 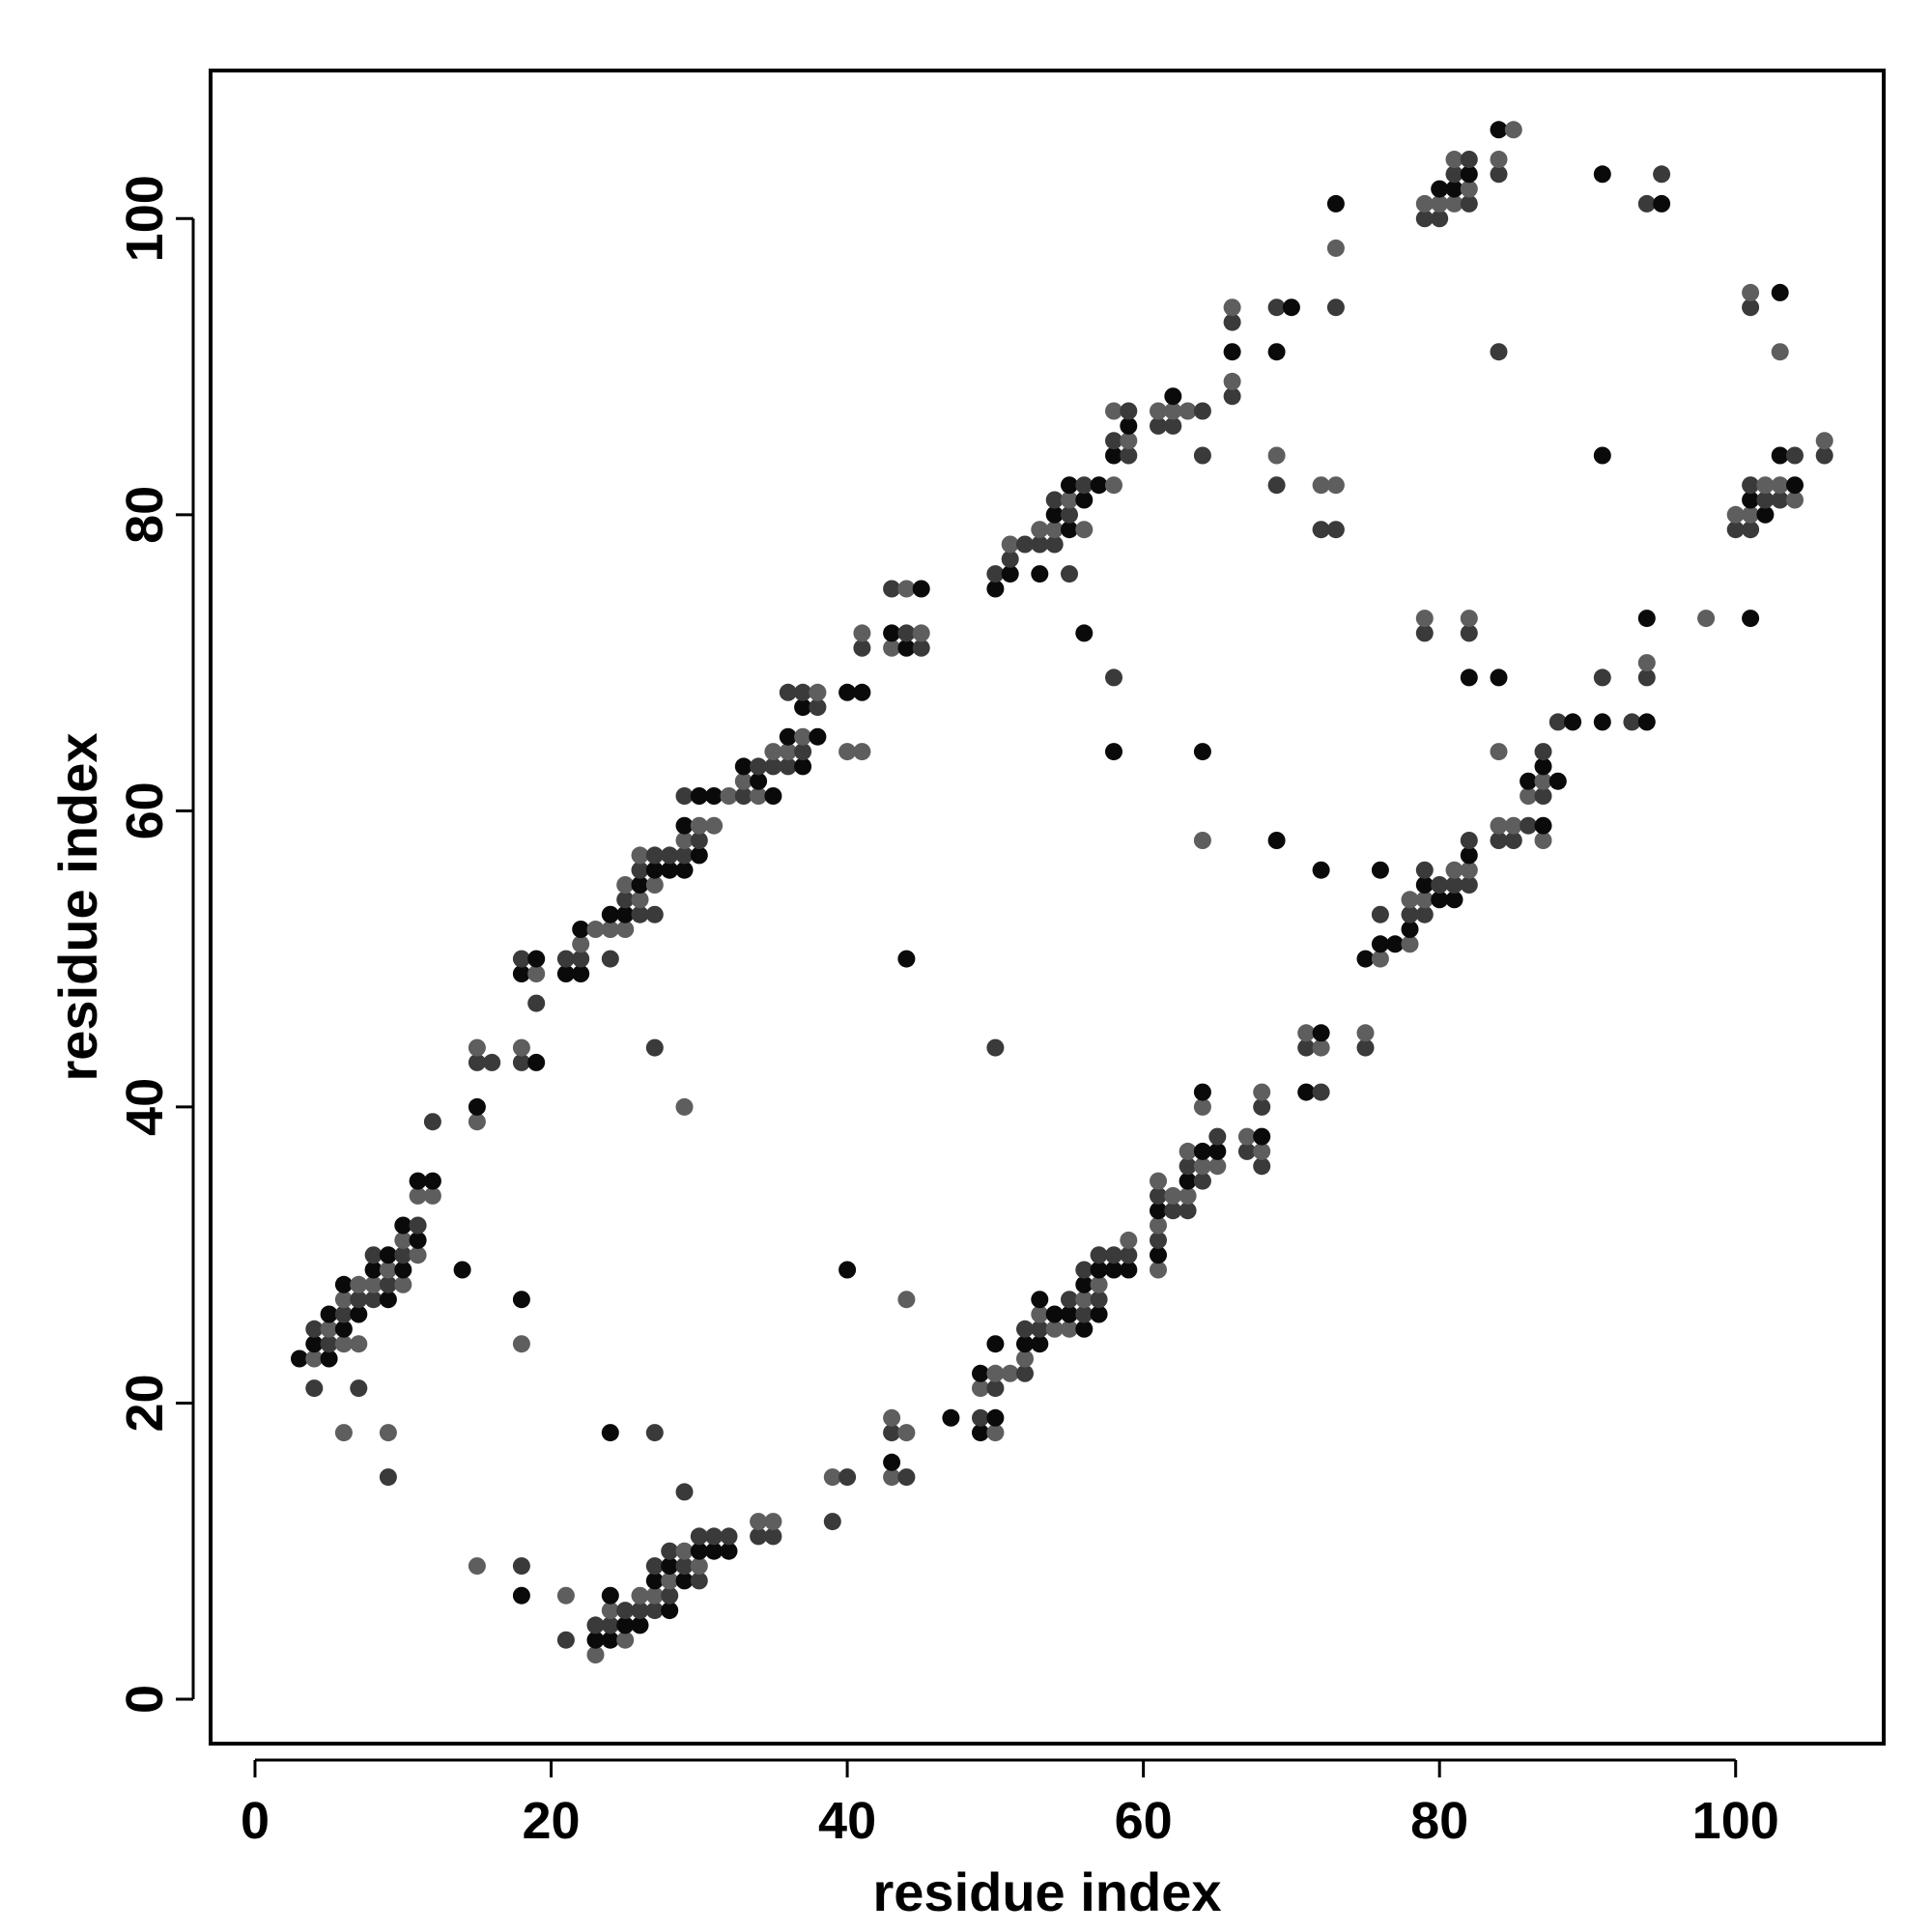 What do you see at coordinates (847, 1821) in the screenshot?
I see `x-tick-label: 40` at bounding box center [847, 1821].